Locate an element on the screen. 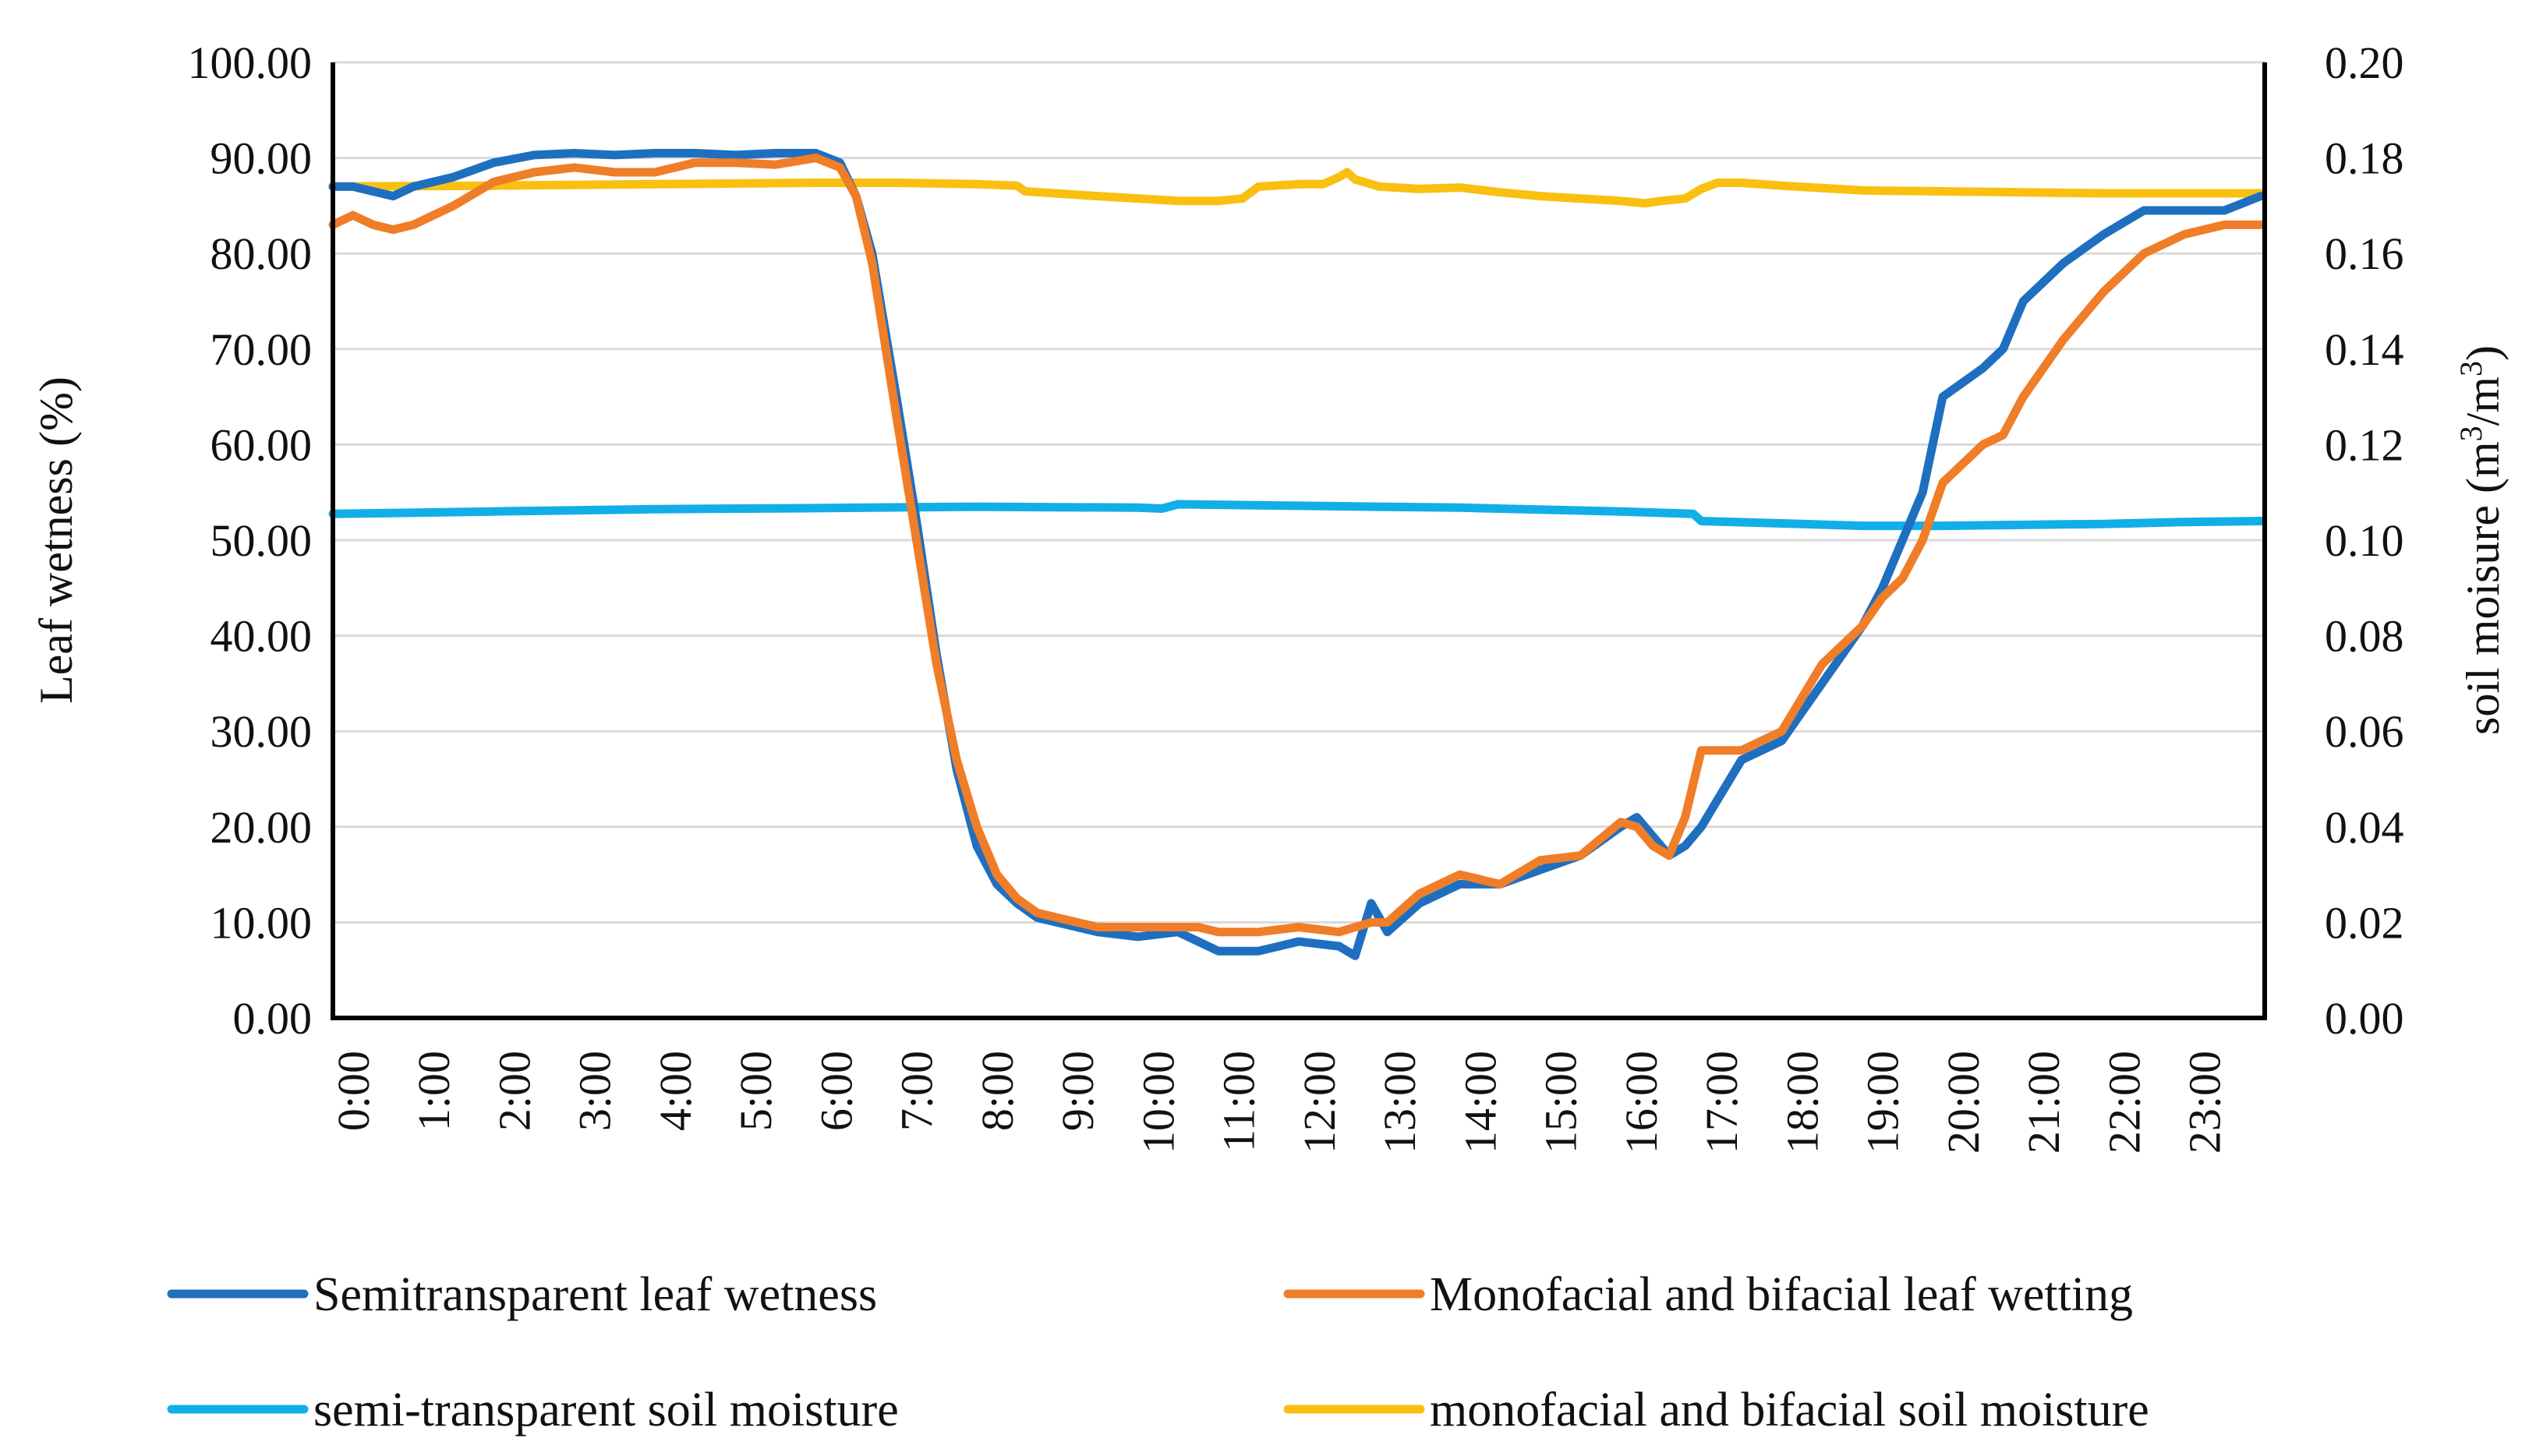 The image size is (2543, 1456). y2-title-mid: /m is located at coordinates (2483, 401).